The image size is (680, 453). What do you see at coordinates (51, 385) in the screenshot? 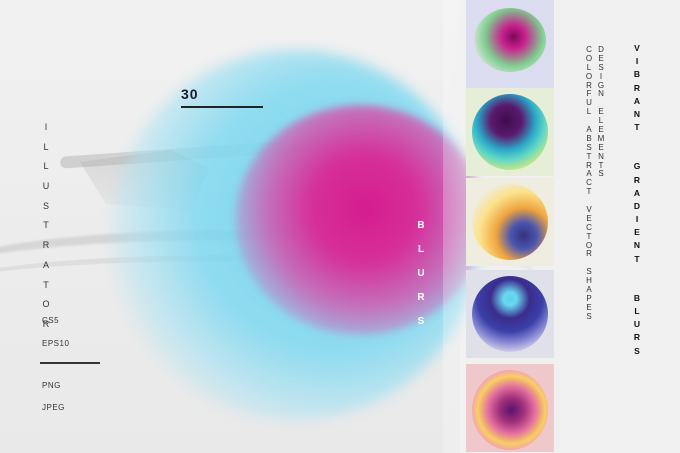
I see `format-png: PNG` at bounding box center [51, 385].